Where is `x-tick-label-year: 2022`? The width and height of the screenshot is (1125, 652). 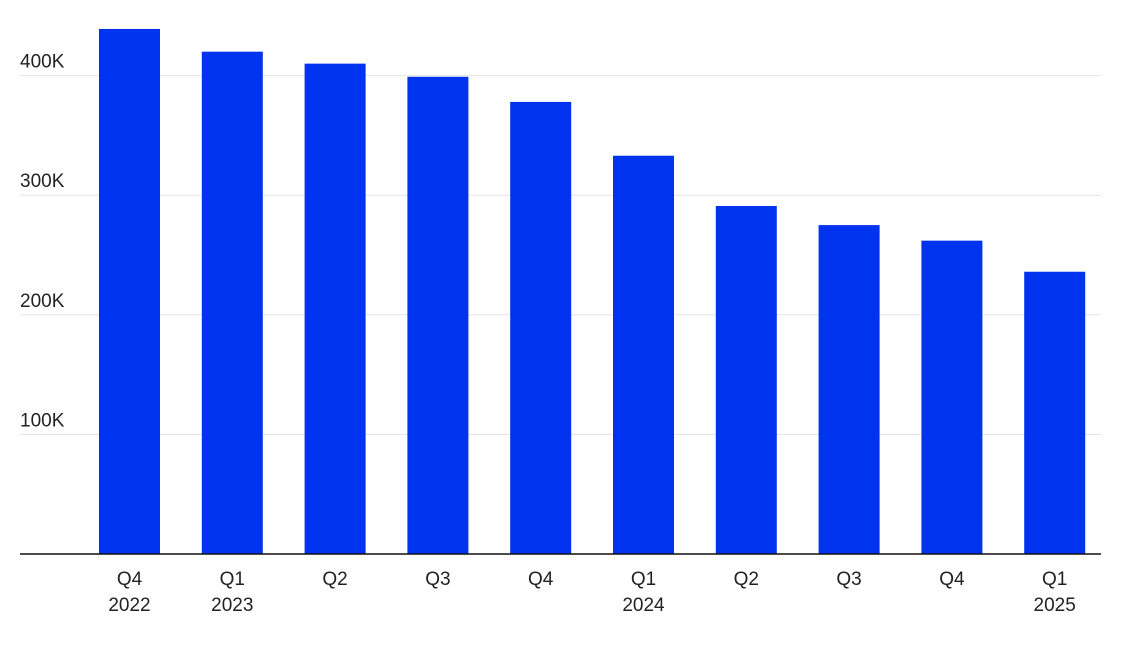
x-tick-label-year: 2022 is located at coordinates (129, 605).